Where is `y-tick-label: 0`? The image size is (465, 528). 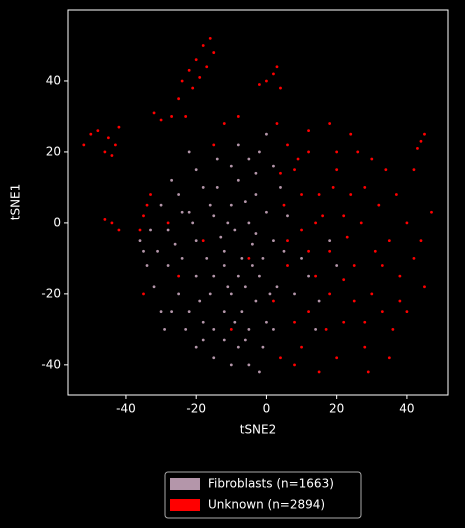 y-tick-label: 0 is located at coordinates (57, 222).